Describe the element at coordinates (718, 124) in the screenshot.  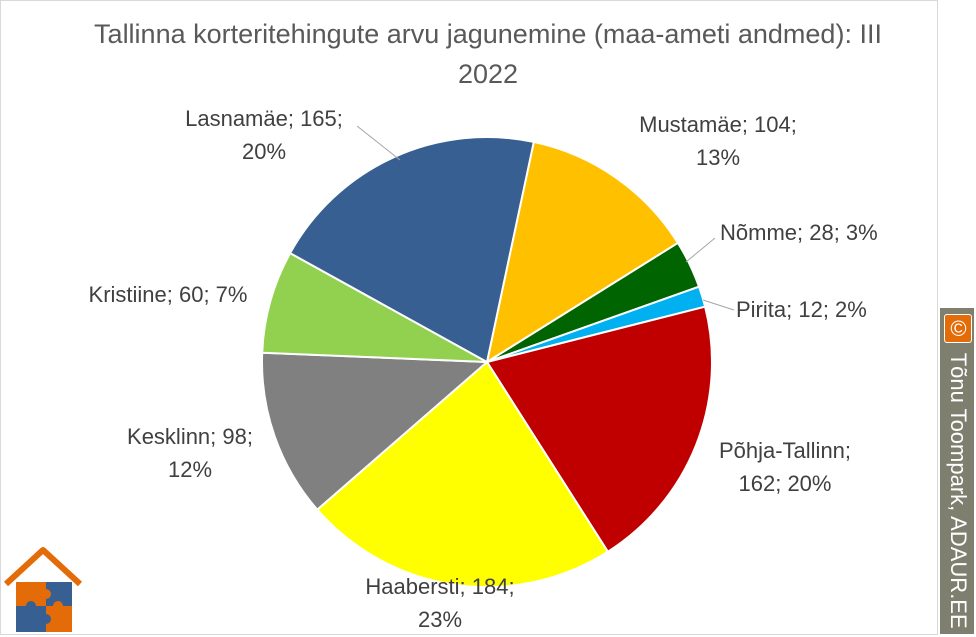
I see `data-label-line: Mustamäe; 104;` at that location.